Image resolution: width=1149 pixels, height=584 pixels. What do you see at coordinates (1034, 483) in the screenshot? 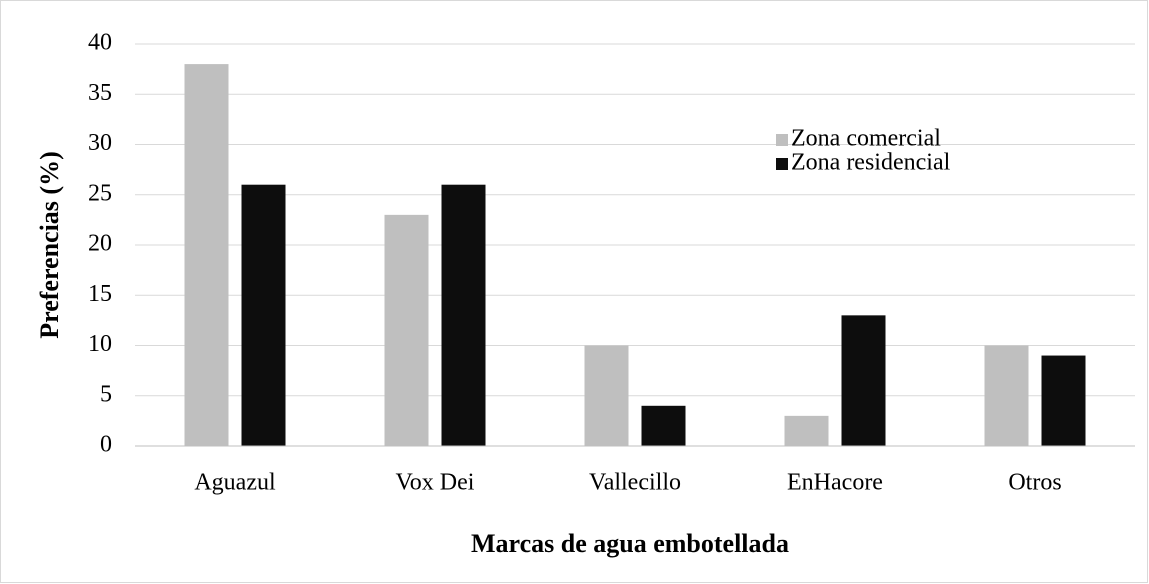
I see `x-tick-label: Otros` at bounding box center [1034, 483].